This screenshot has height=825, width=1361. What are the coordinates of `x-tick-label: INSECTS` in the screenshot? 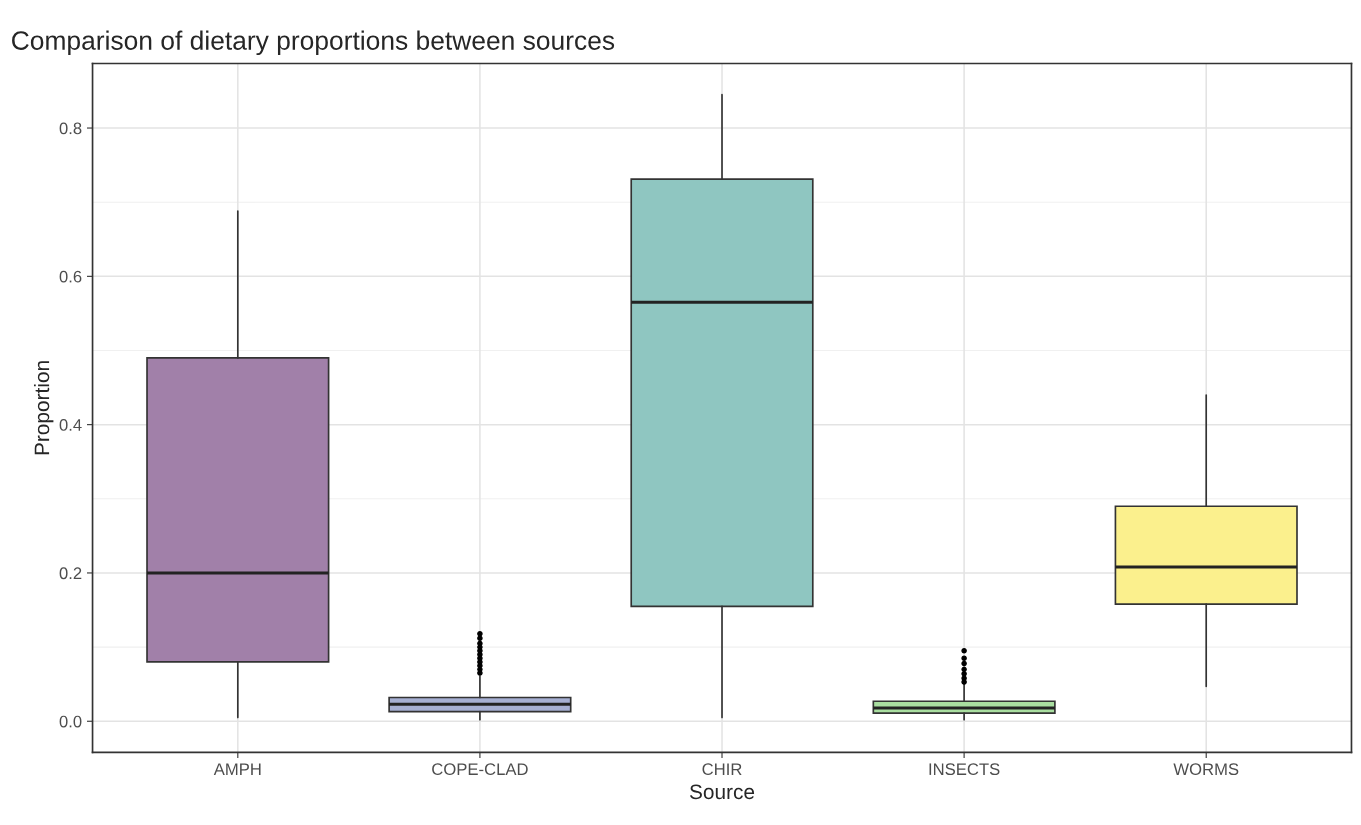 It's located at (964, 769).